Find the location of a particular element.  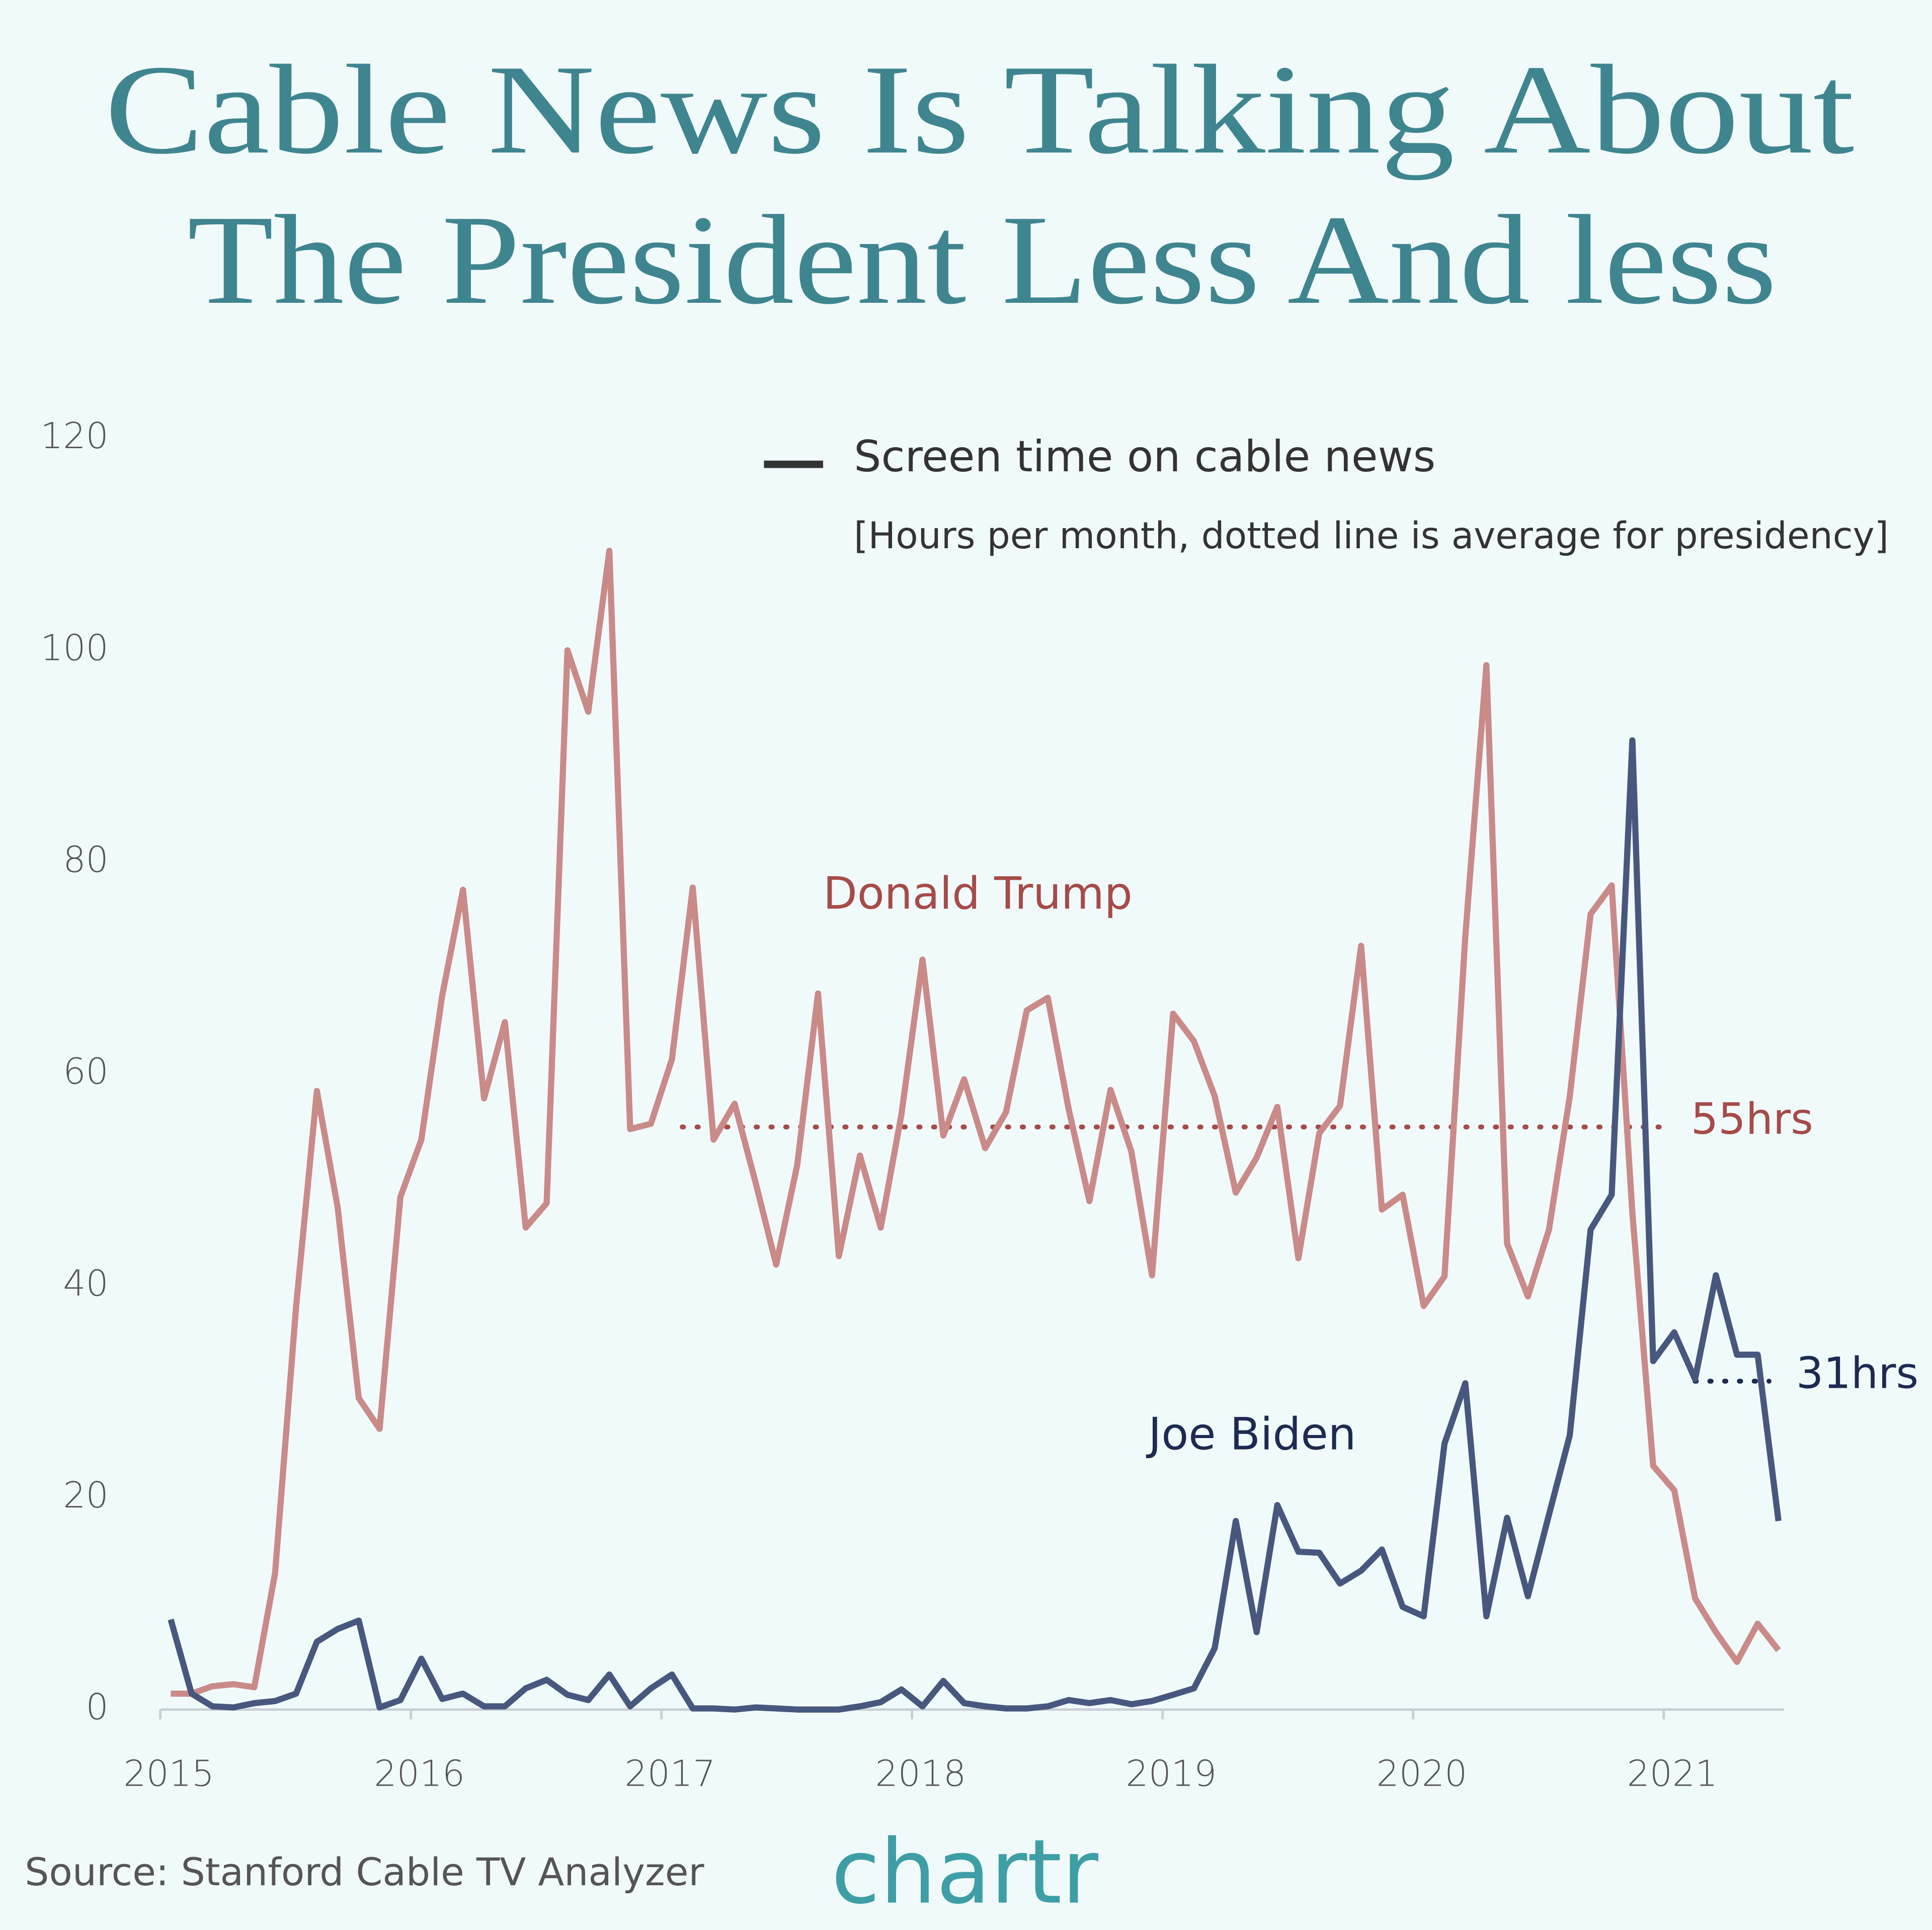

x-tick-label: 2019 is located at coordinates (1171, 1773).